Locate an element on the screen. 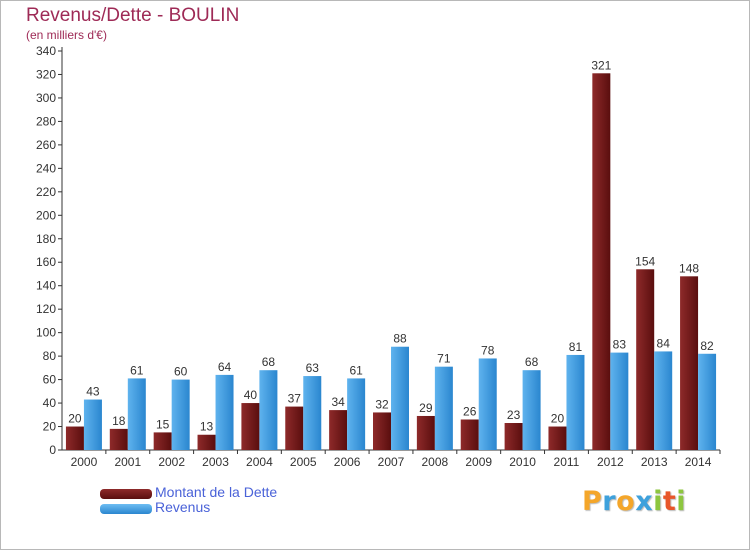 This screenshot has height=550, width=750. proxiti-logo: Proxiti is located at coordinates (634, 501).